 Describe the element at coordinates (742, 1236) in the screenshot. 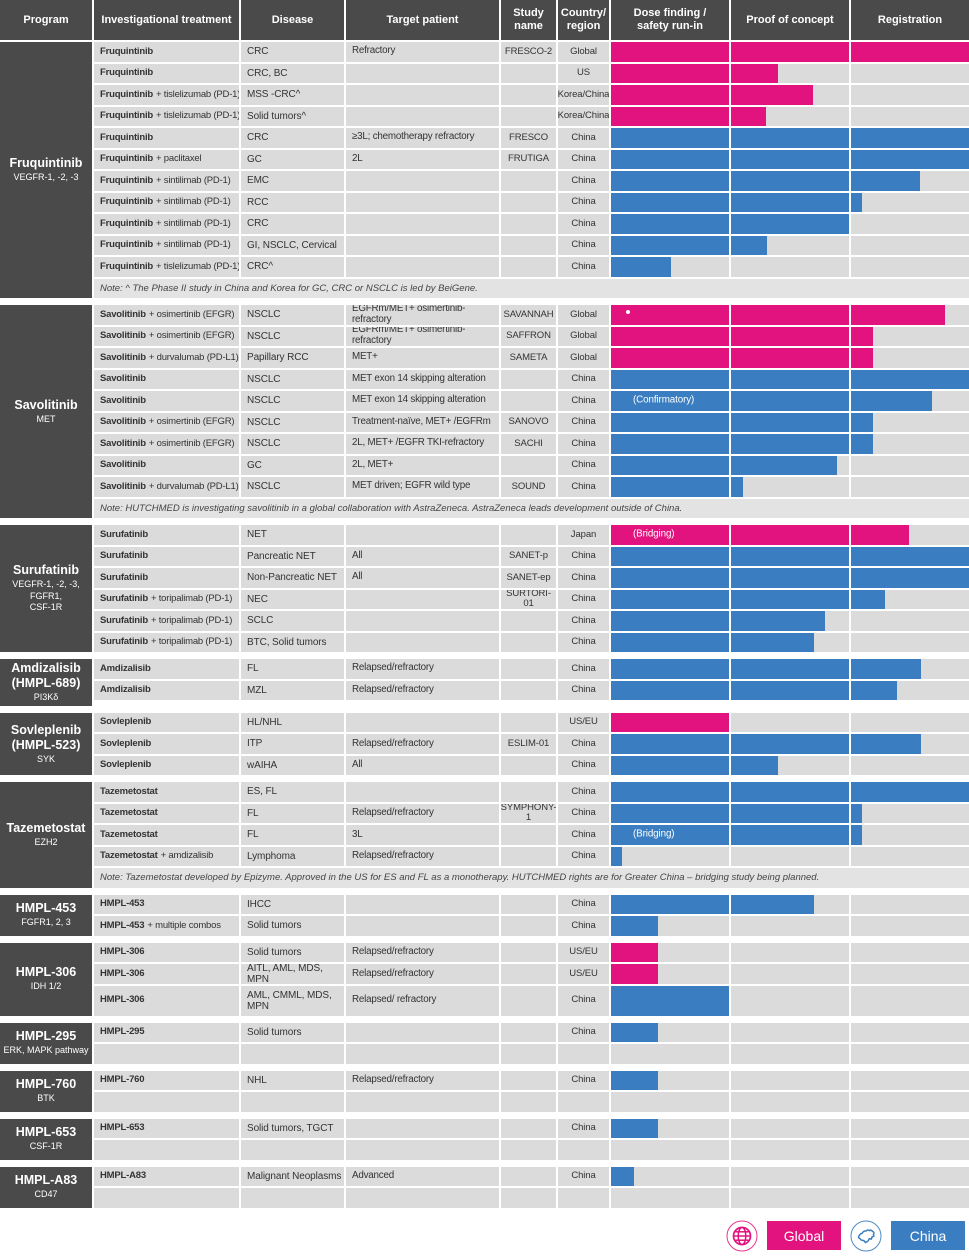

I see `globe-icon` at that location.